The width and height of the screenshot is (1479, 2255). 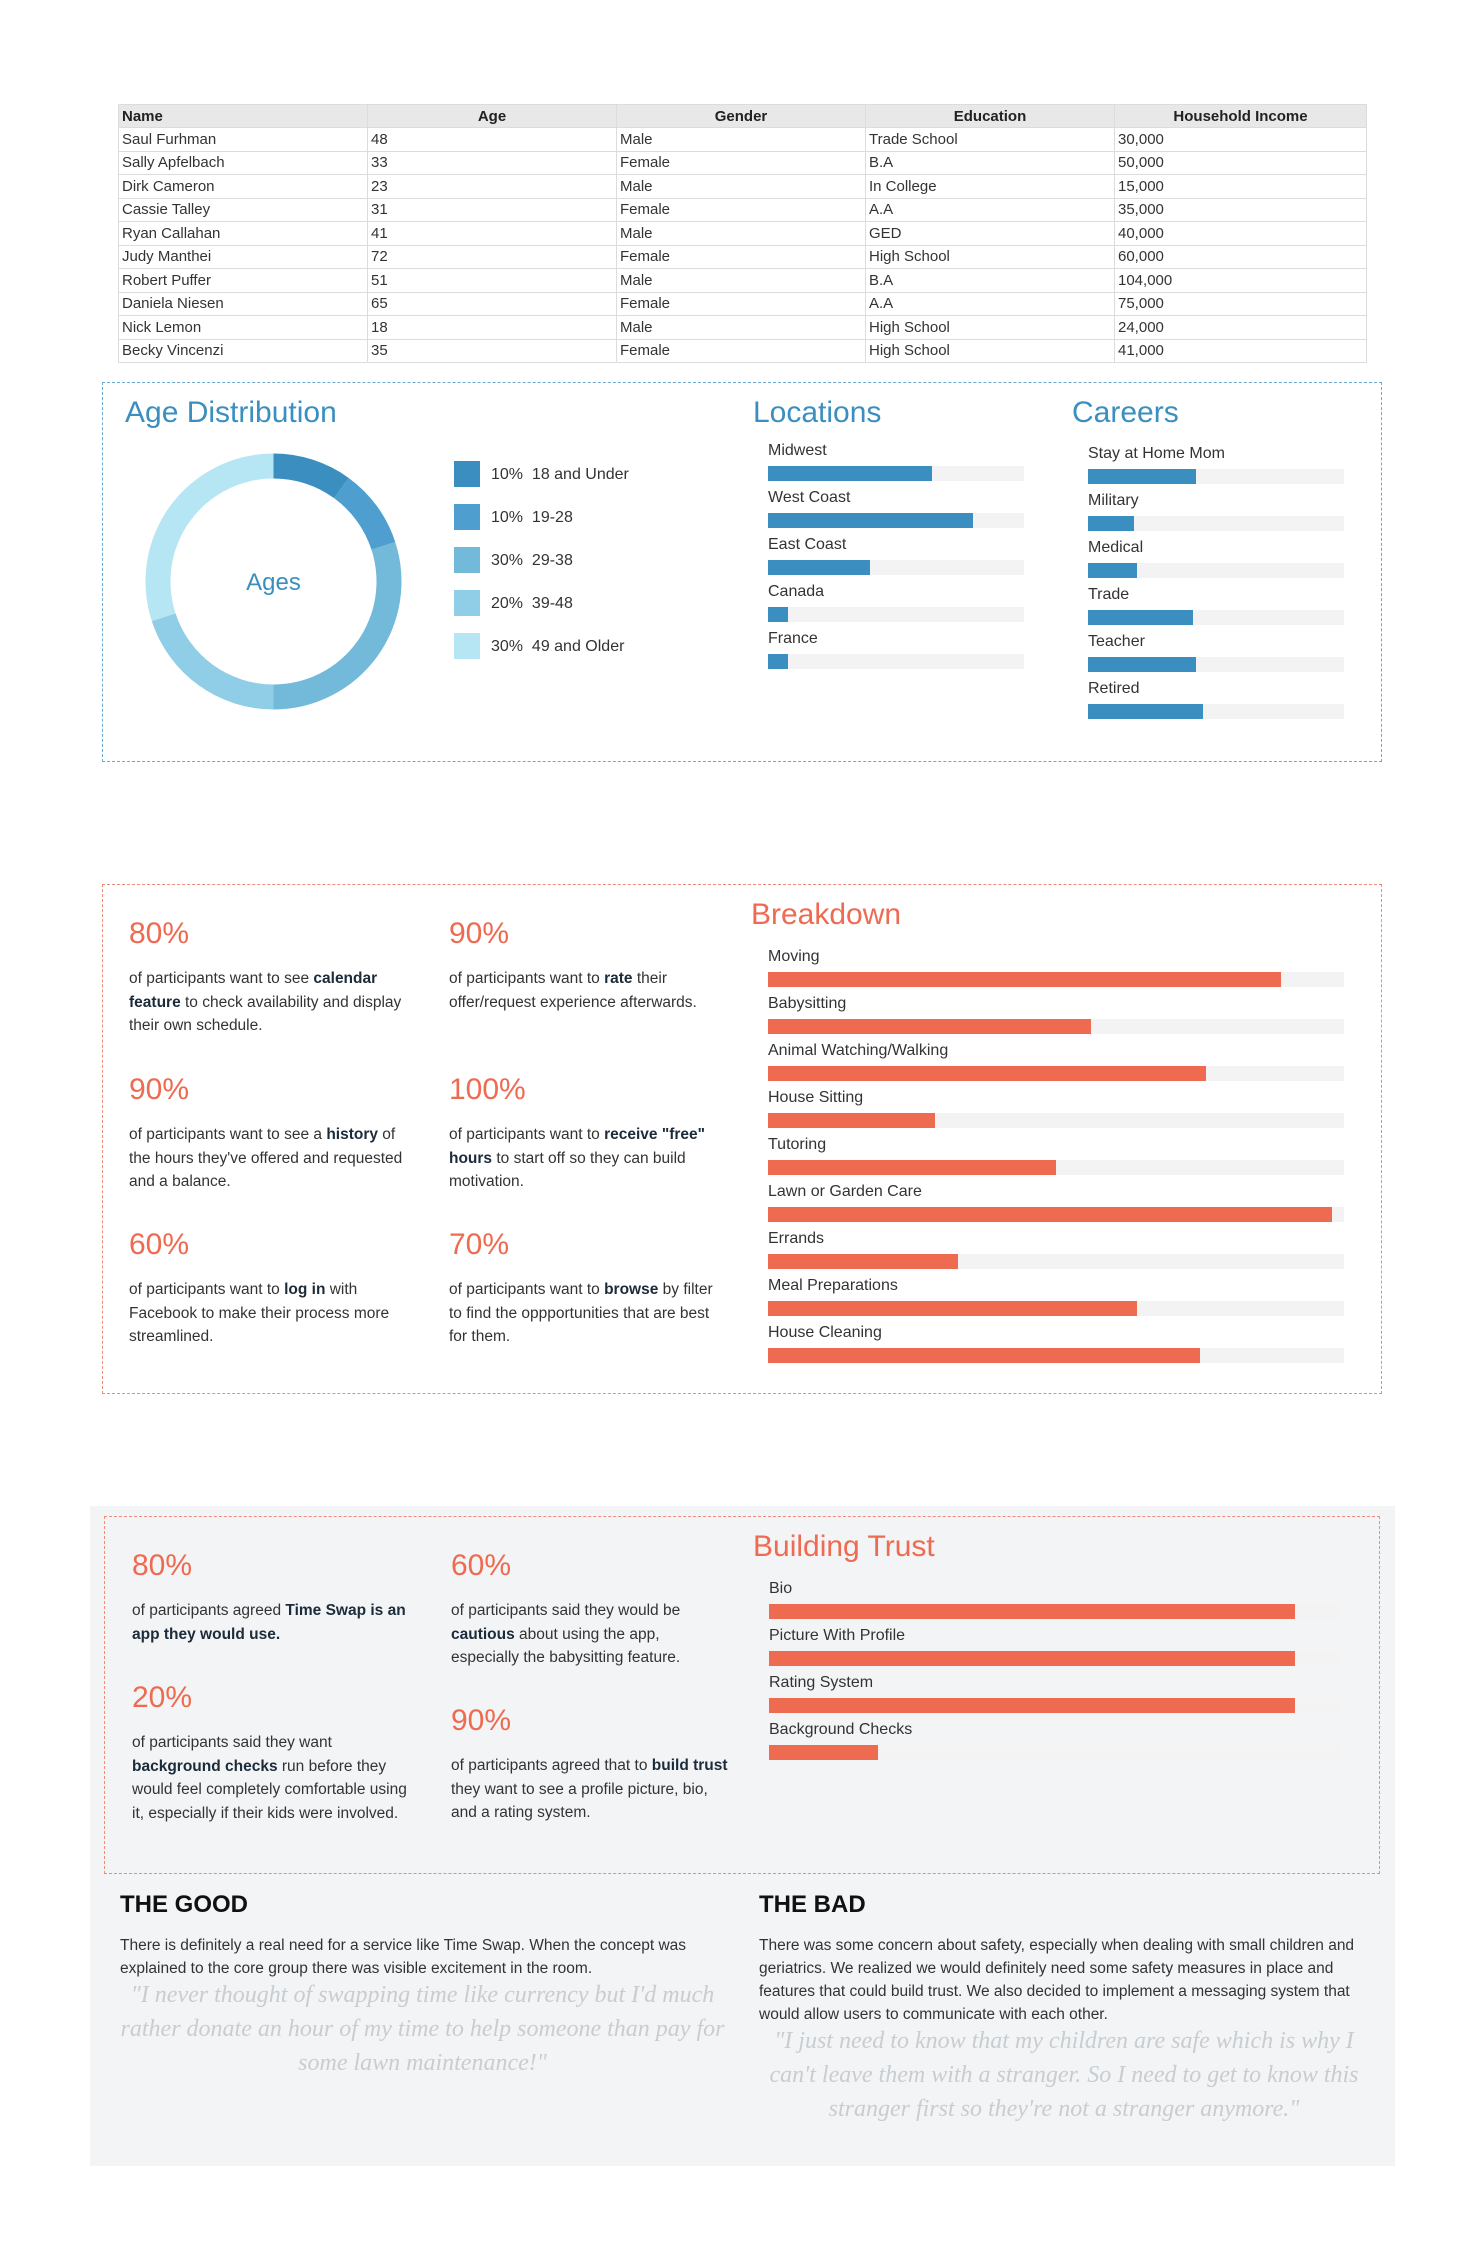 What do you see at coordinates (742, 327) in the screenshot?
I see `table-row: Nick Lemon 18 Male High School 24,000` at bounding box center [742, 327].